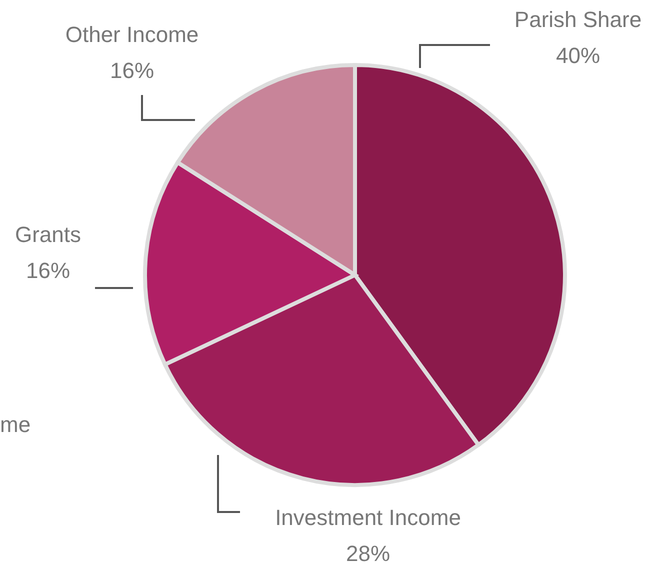 The width and height of the screenshot is (654, 567). I want to click on text: me, so click(15, 425).